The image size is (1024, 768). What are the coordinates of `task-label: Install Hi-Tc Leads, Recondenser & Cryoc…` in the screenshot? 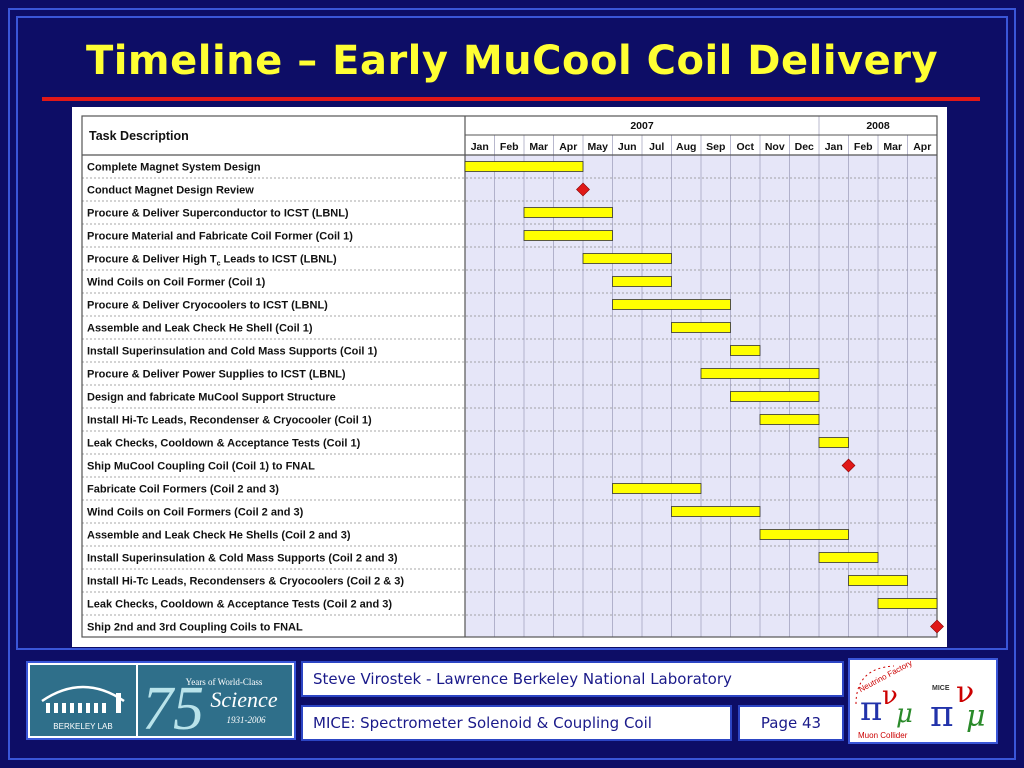 It's located at (229, 421).